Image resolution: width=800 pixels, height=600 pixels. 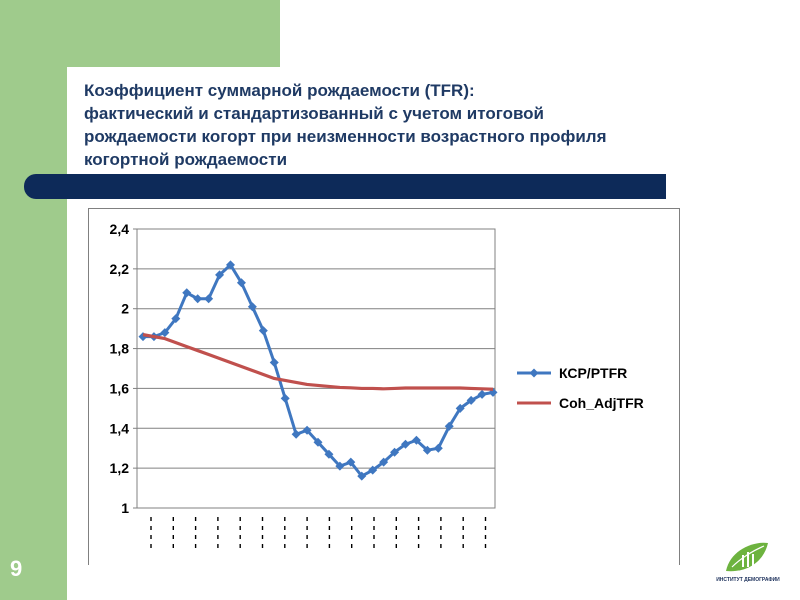 I want to click on series-line-coh-adj, so click(x=318, y=362).